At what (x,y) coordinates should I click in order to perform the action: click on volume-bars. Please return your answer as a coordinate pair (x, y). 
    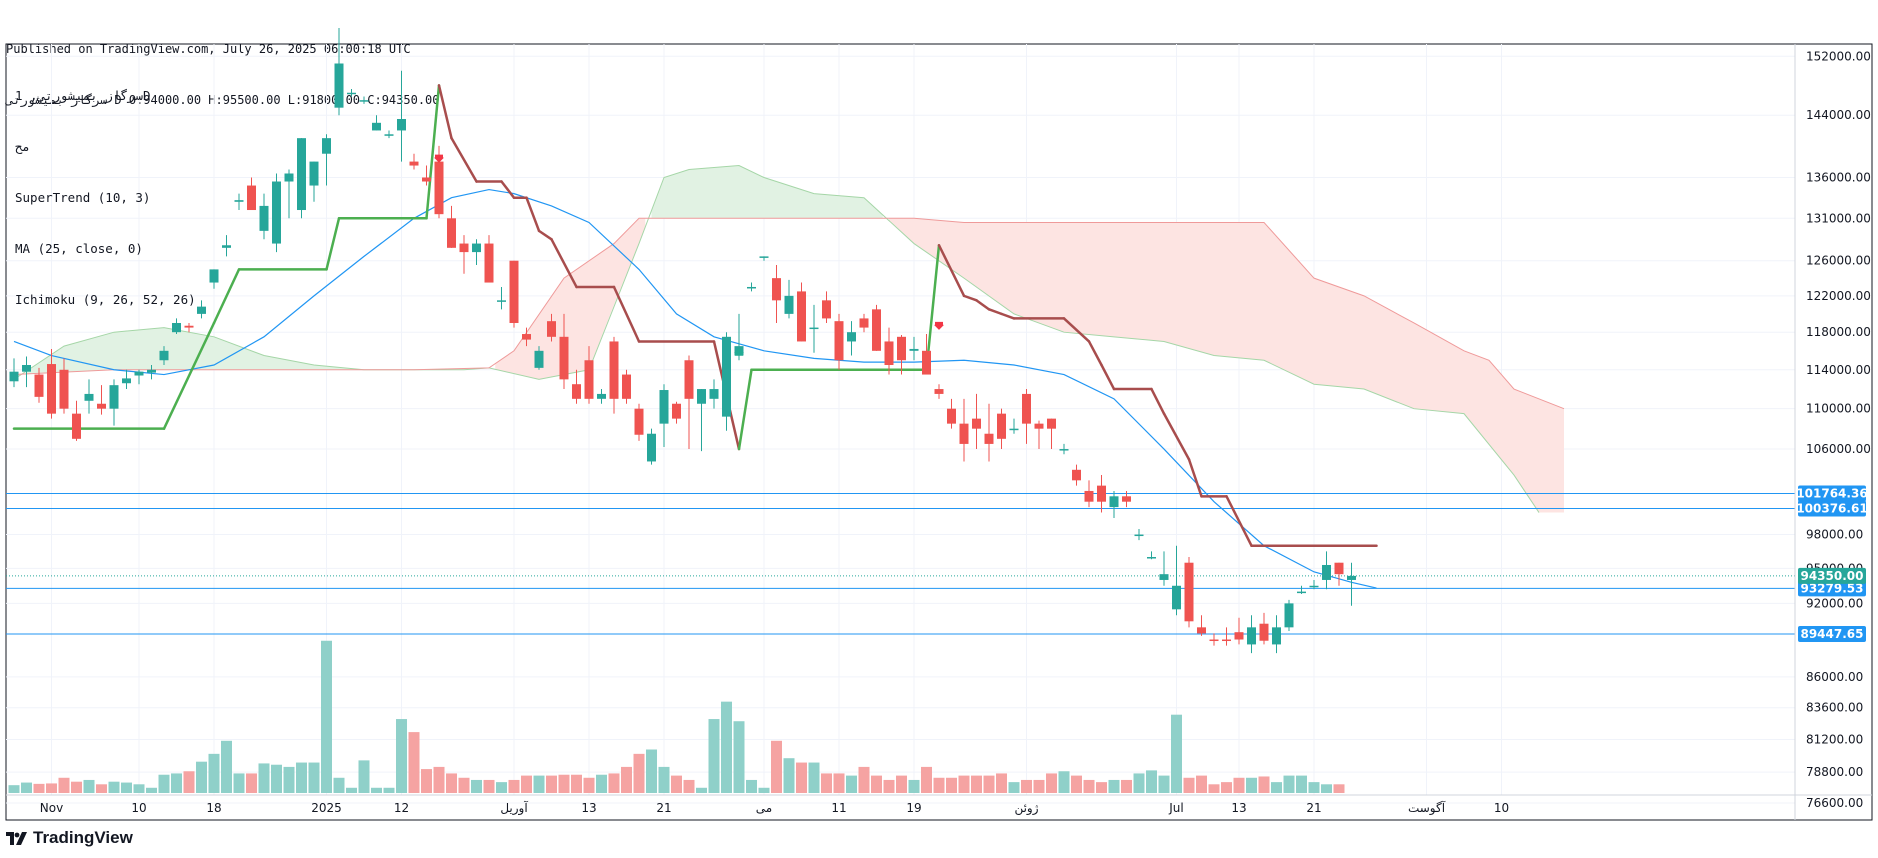
    Looking at the image, I should click on (676, 716).